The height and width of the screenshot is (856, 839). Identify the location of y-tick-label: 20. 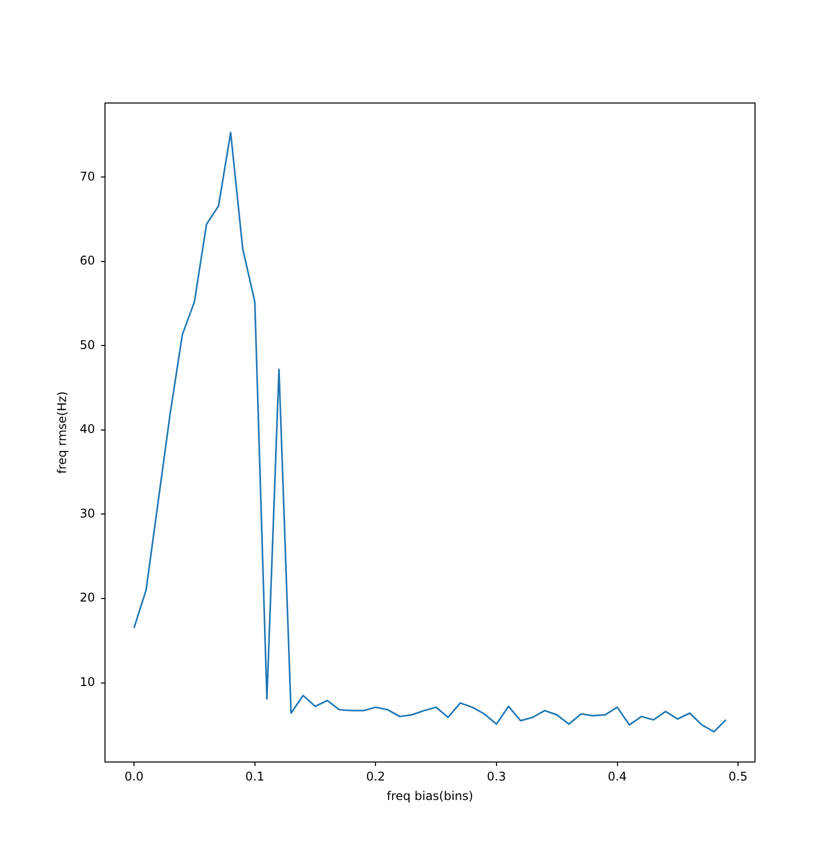
(87, 597).